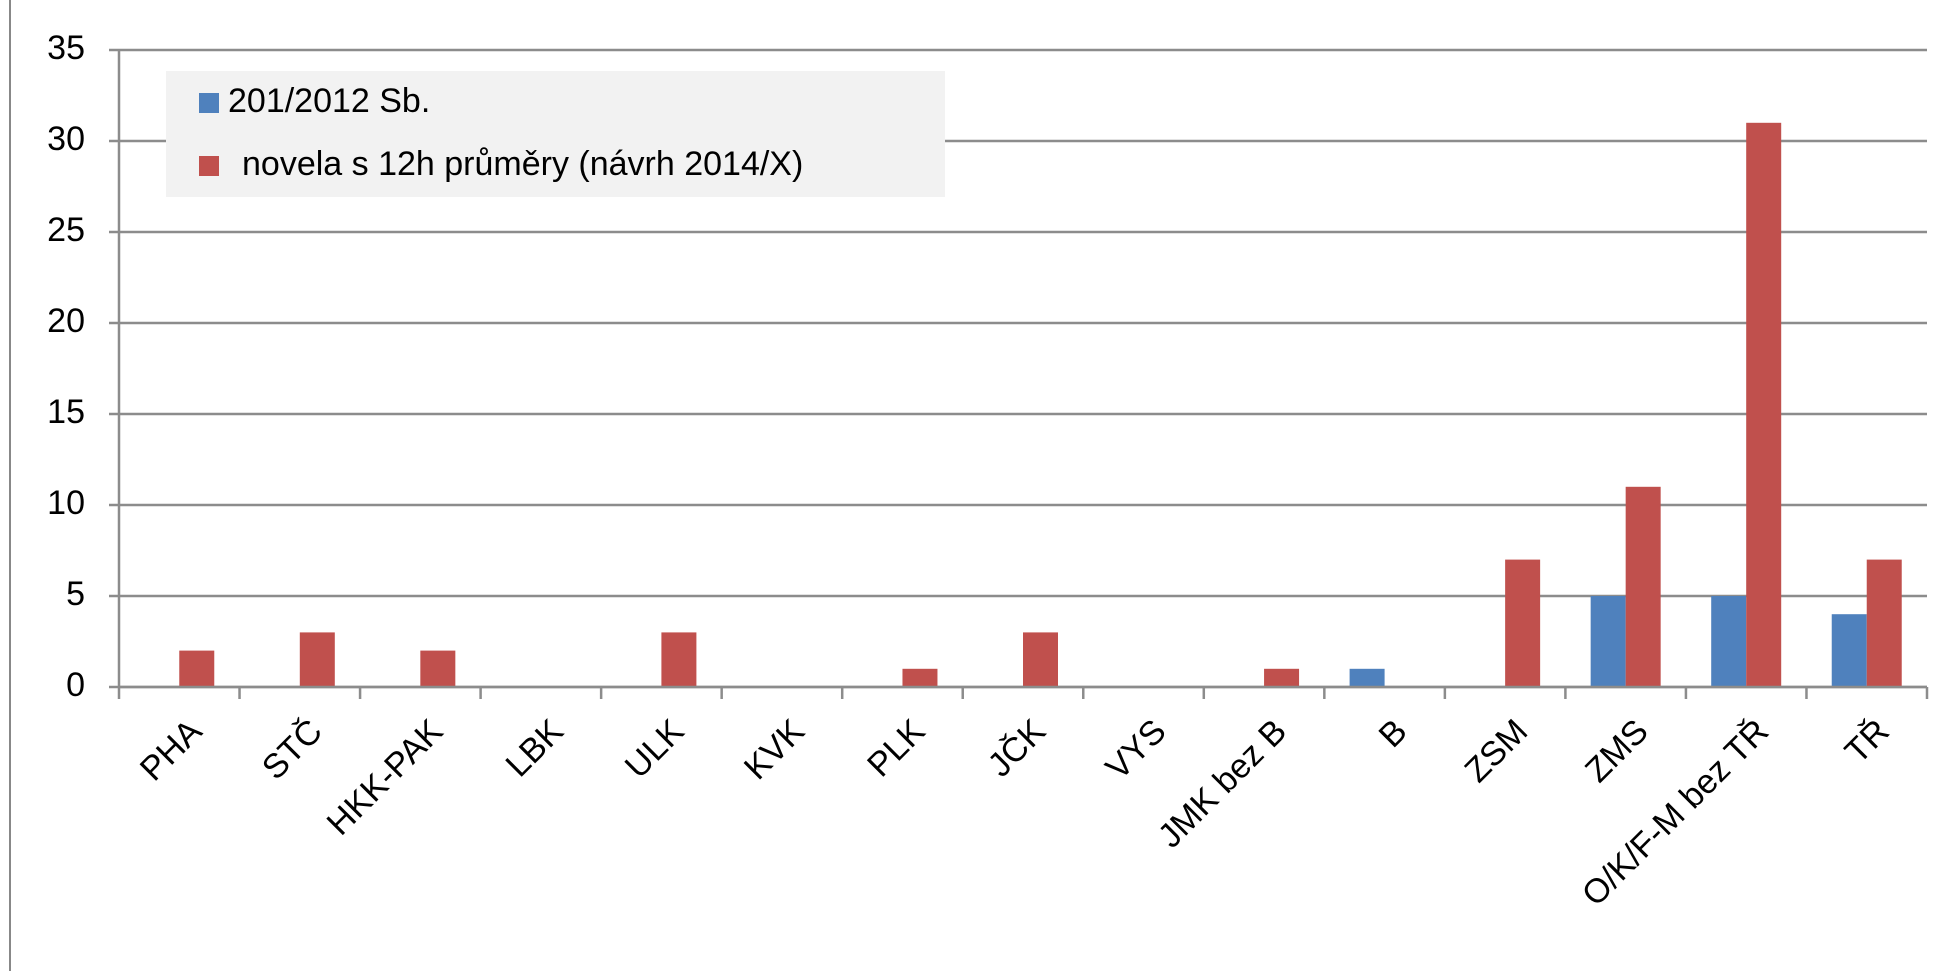 This screenshot has width=1948, height=971. I want to click on x-tick-label: ZMS, so click(1617, 751).